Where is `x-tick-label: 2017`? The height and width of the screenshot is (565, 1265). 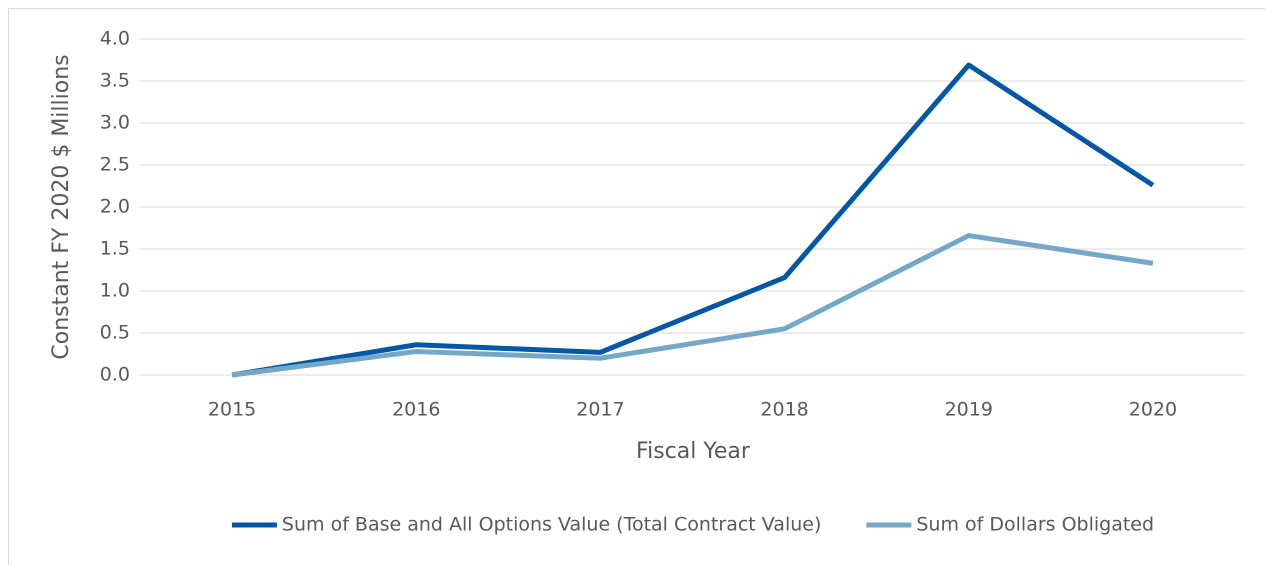 x-tick-label: 2017 is located at coordinates (600, 410).